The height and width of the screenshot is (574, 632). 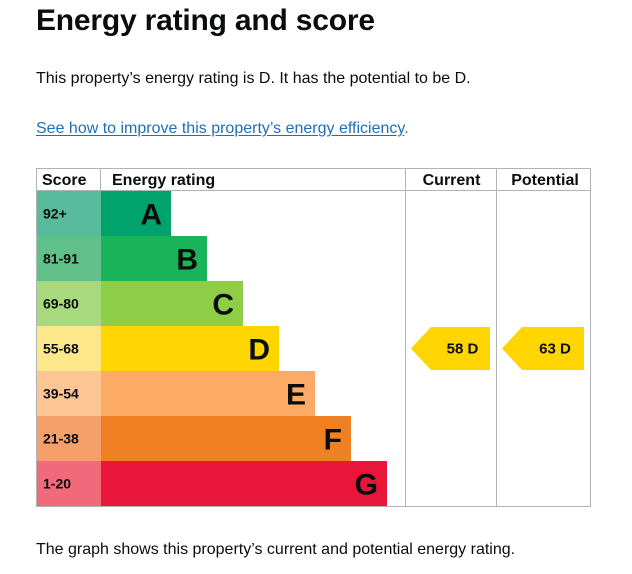 I want to click on current-arrow, so click(x=450, y=348).